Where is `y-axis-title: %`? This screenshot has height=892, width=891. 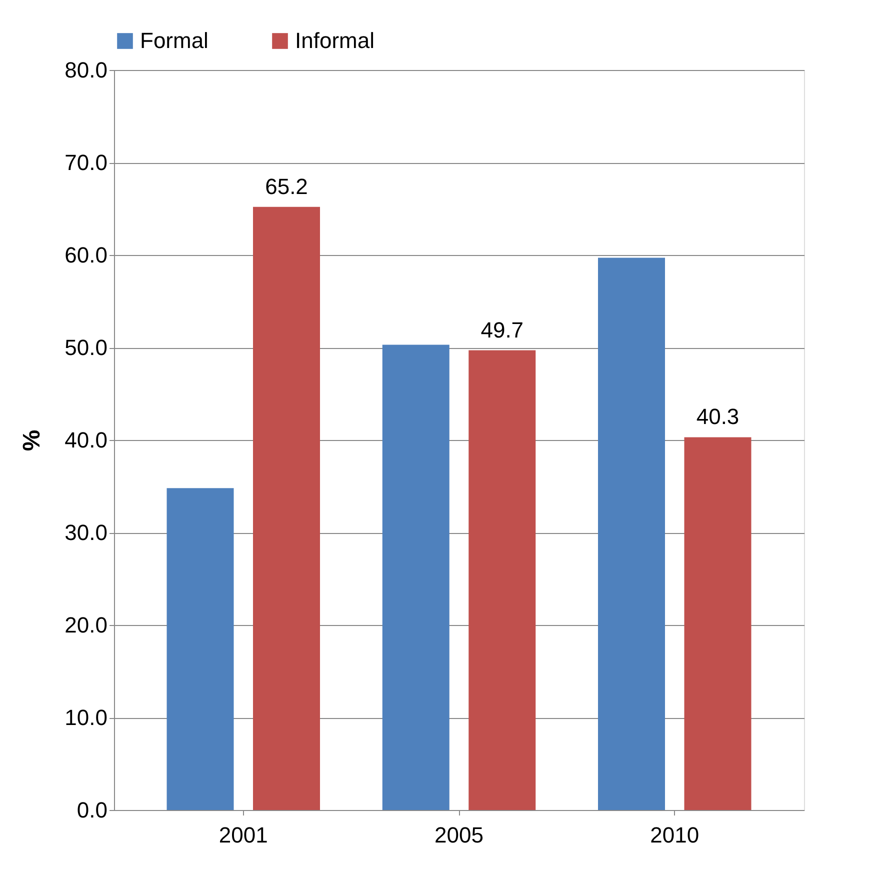 y-axis-title: % is located at coordinates (32, 441).